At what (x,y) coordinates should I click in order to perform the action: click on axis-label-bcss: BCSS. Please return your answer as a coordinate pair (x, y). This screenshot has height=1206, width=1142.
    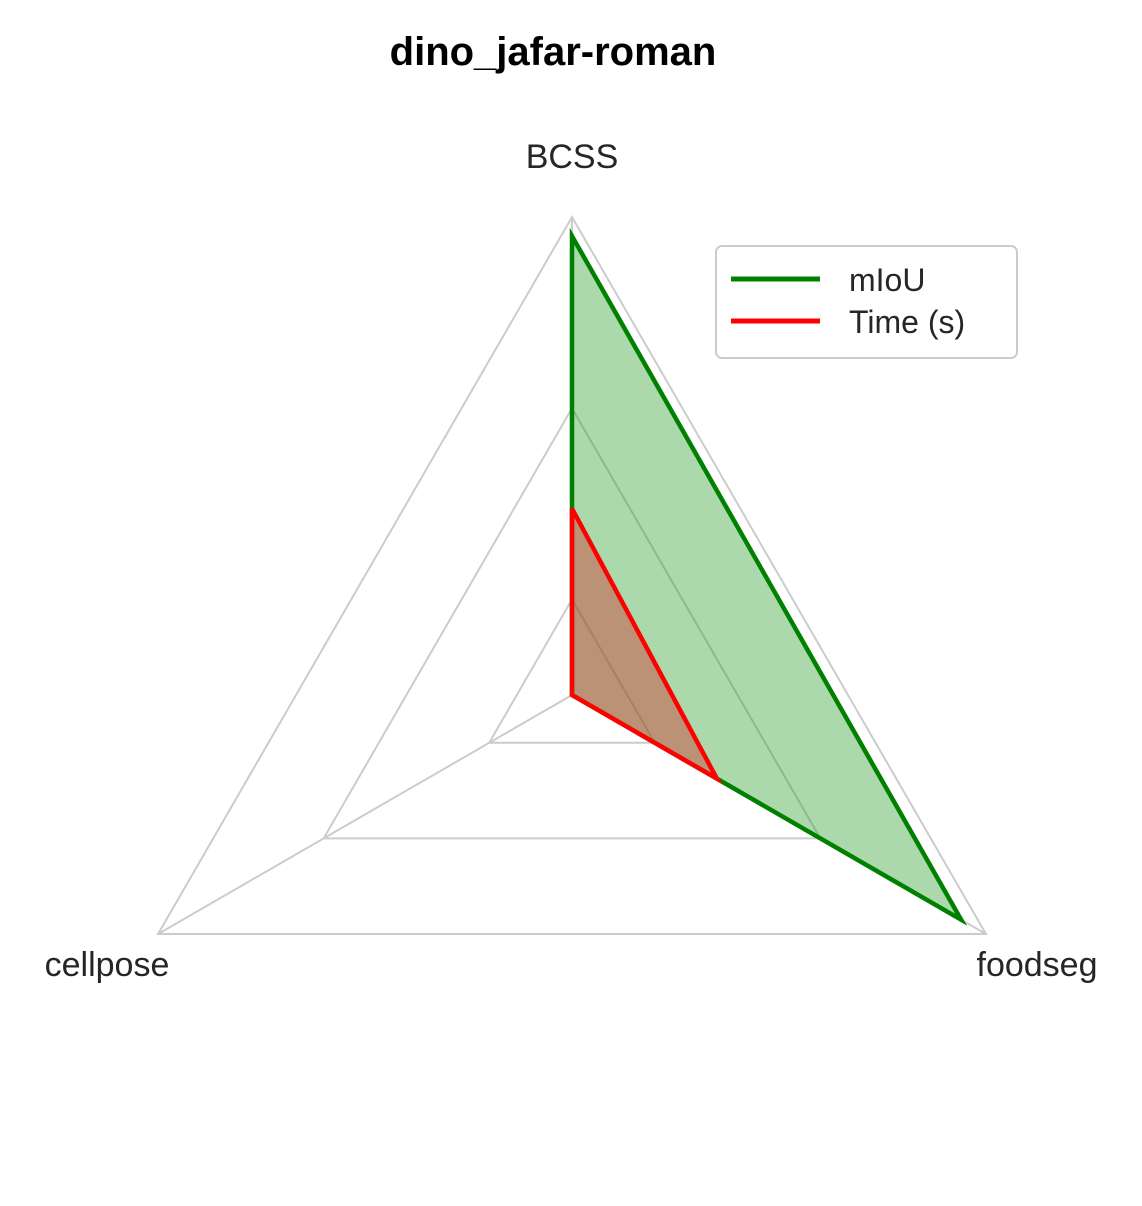
    Looking at the image, I should click on (572, 157).